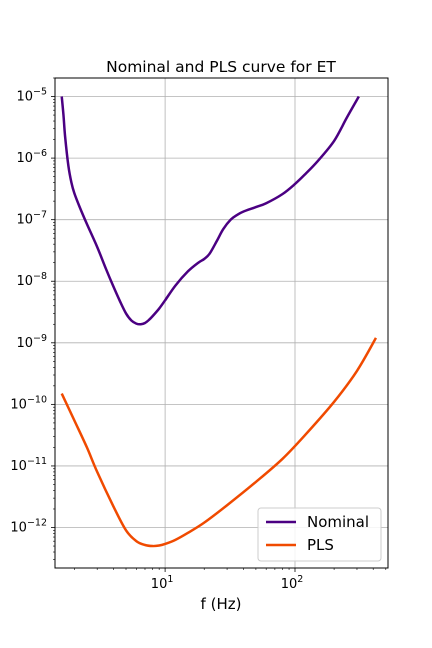 Image resolution: width=432 pixels, height=648 pixels. What do you see at coordinates (320, 545) in the screenshot?
I see `legend-label-pls: PLS` at bounding box center [320, 545].